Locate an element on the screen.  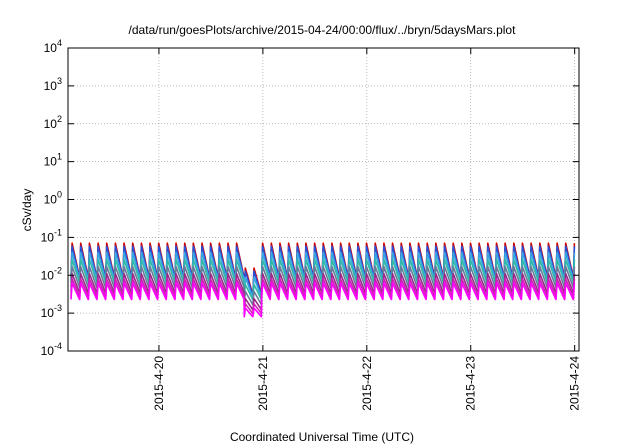
y-tick-label: 10³ is located at coordinates (53, 84).